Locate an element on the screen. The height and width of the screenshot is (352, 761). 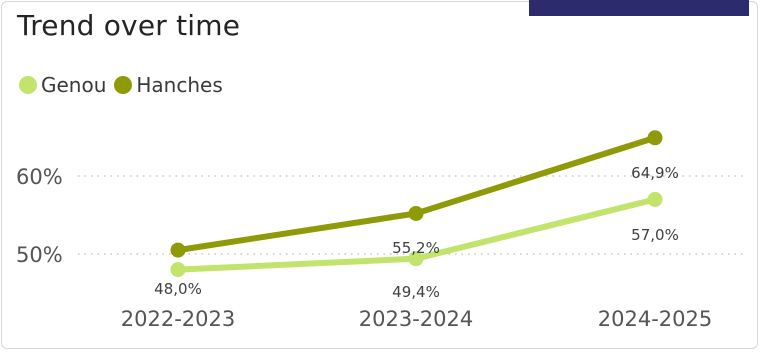
legend-label-genou: Genou is located at coordinates (74, 85).